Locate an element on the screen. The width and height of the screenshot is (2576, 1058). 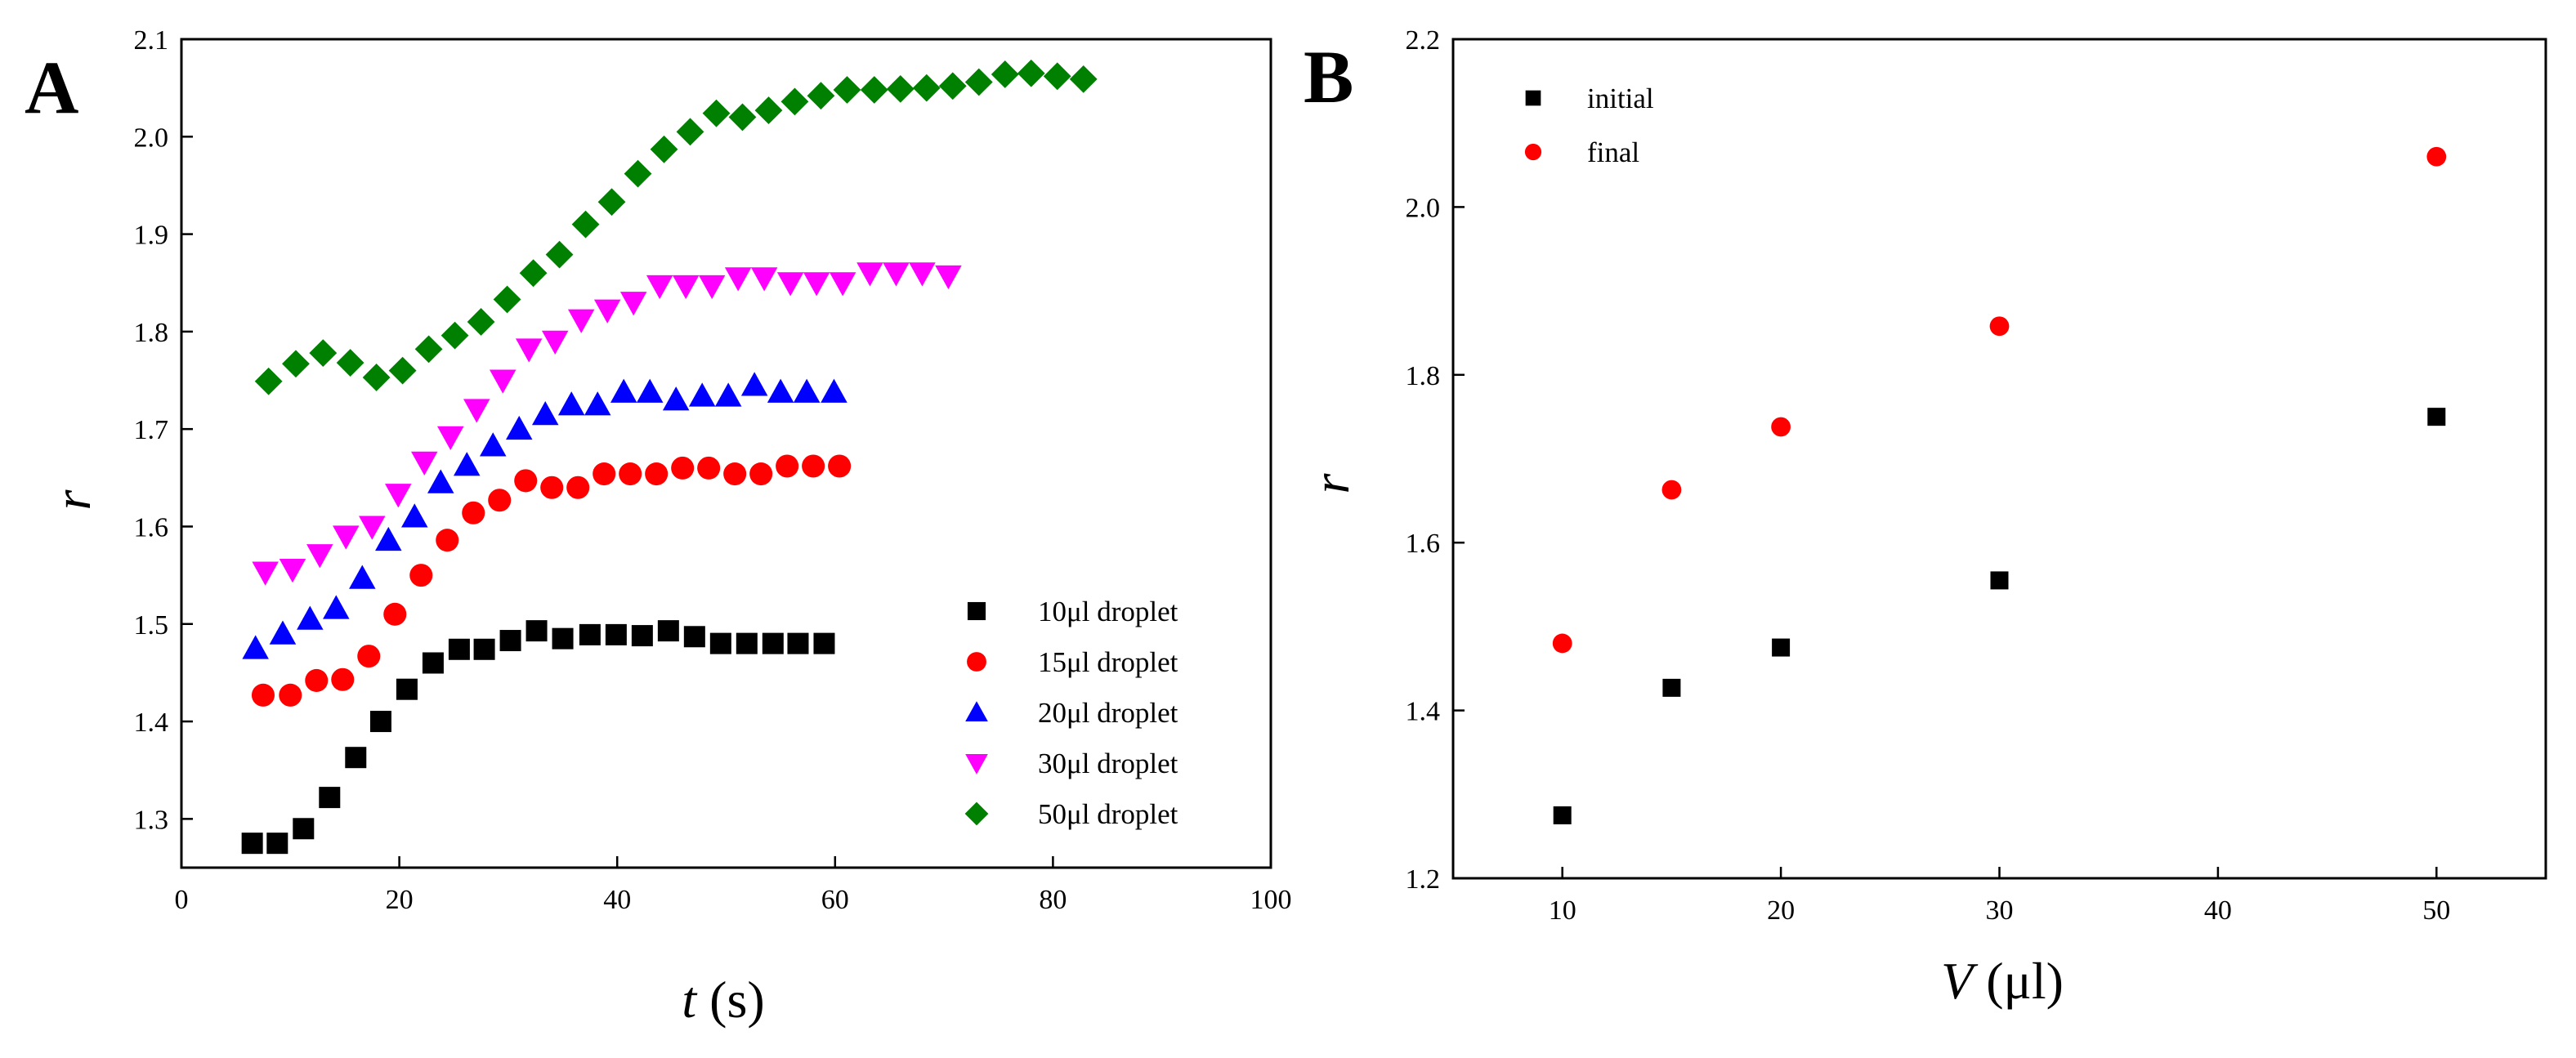
panel-b-x-tick-label: 30 is located at coordinates (2000, 910).